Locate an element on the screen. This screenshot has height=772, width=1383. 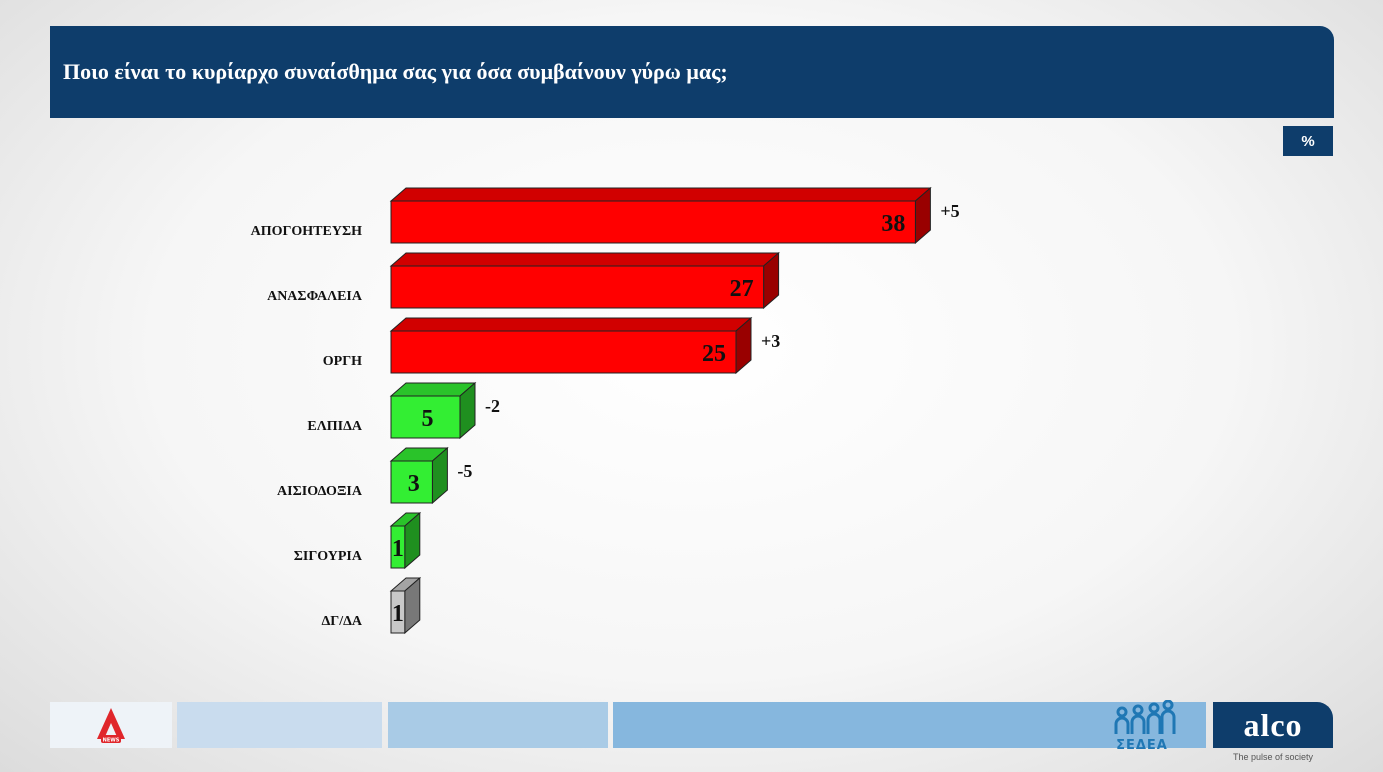
alpha-logo-icon: NEWS is located at coordinates (111, 726).